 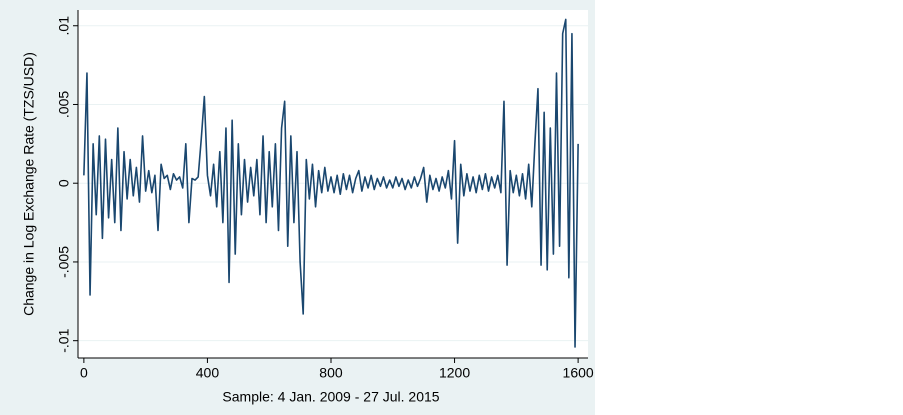 I want to click on y-tick-label: .005, so click(x=64, y=104).